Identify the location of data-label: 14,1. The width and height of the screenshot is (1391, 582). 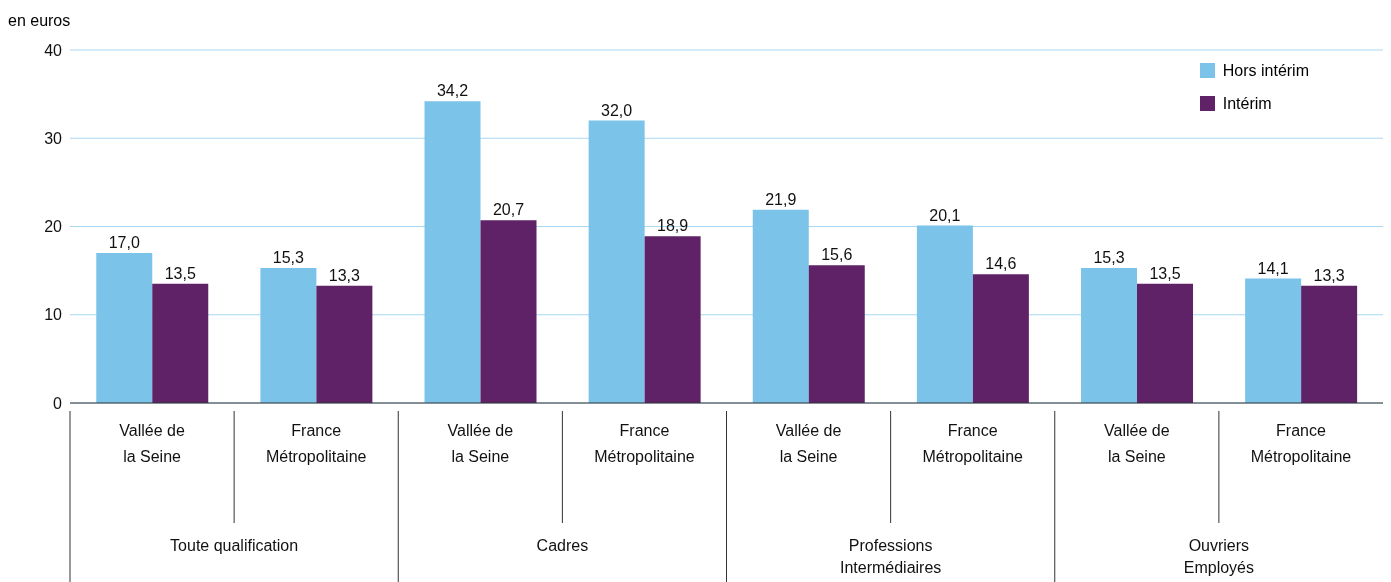
(1273, 268).